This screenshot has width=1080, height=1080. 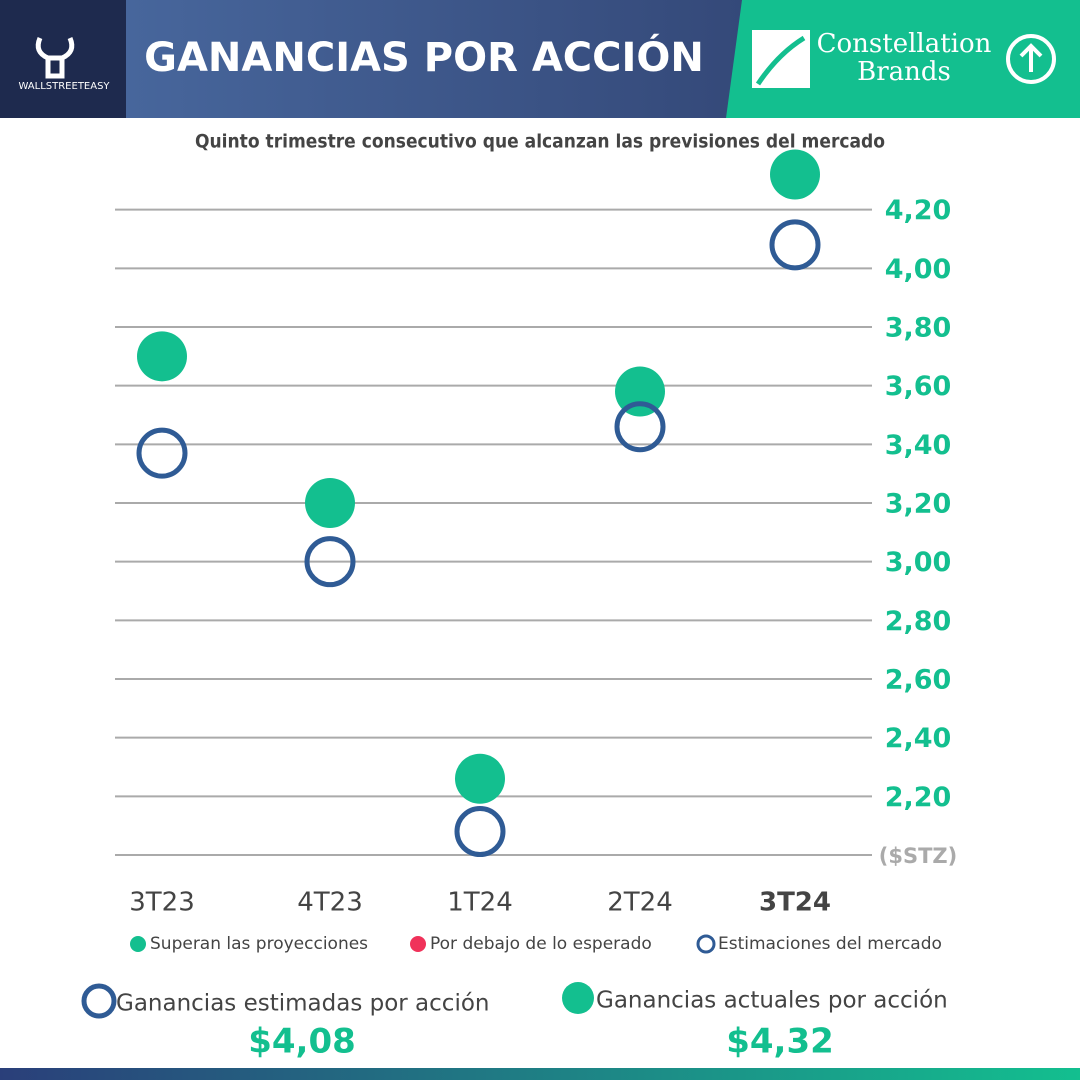 What do you see at coordinates (918, 504) in the screenshot?
I see `y-tick-label: 3,20` at bounding box center [918, 504].